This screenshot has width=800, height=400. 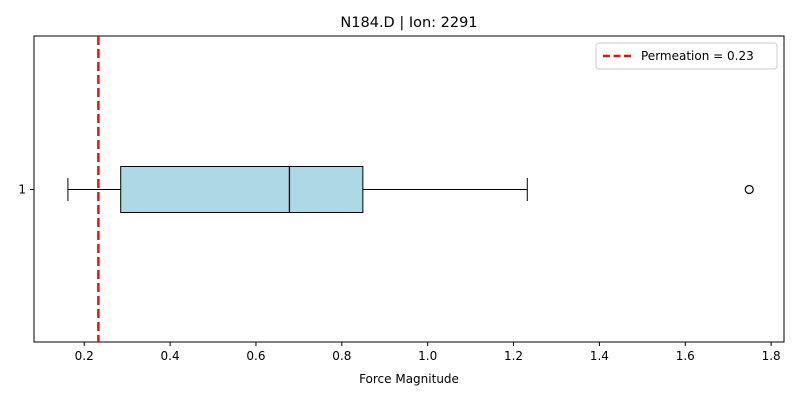 What do you see at coordinates (427, 356) in the screenshot?
I see `x-tick-label: 1.0` at bounding box center [427, 356].